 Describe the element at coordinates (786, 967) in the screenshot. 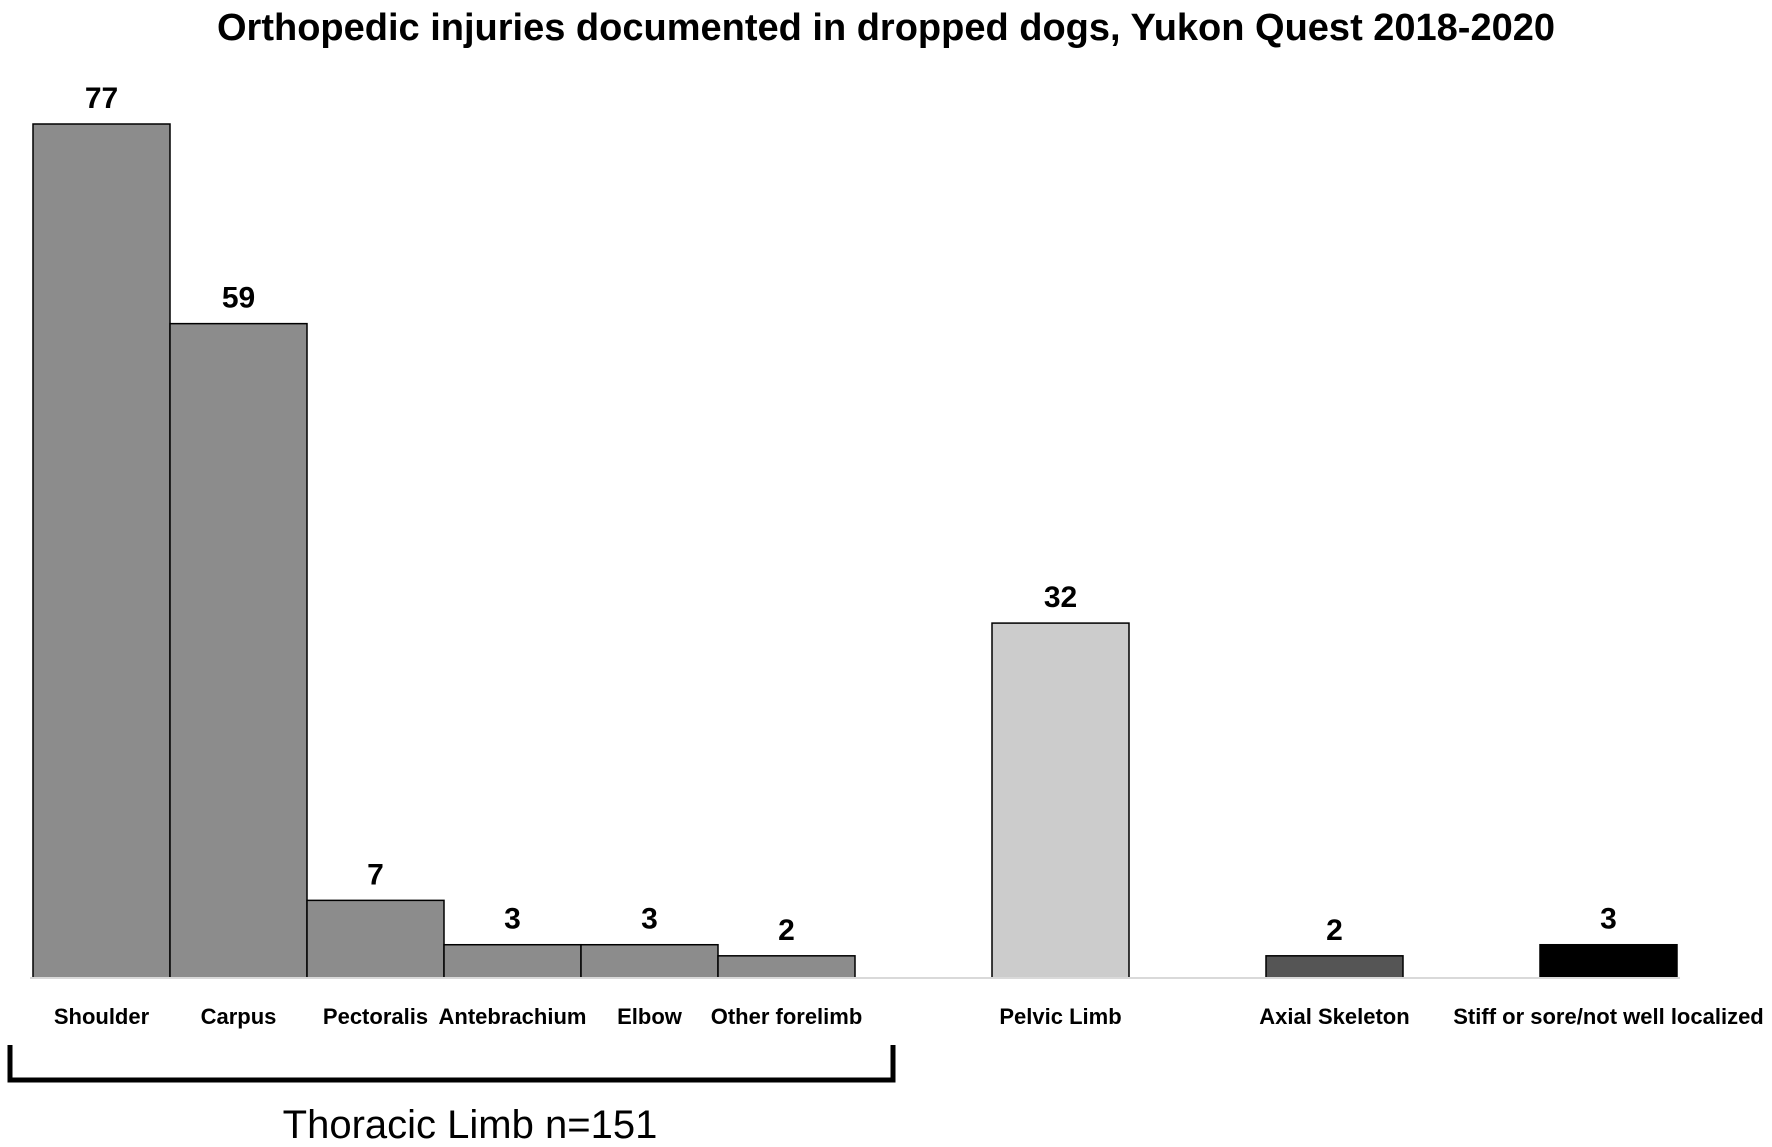

I see `bar-other-forelimb` at that location.